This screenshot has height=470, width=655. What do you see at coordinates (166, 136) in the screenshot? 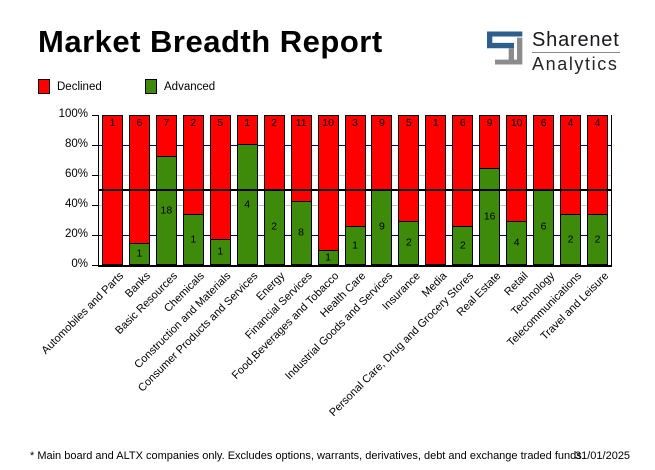
I see `declined-segment: 7` at bounding box center [166, 136].